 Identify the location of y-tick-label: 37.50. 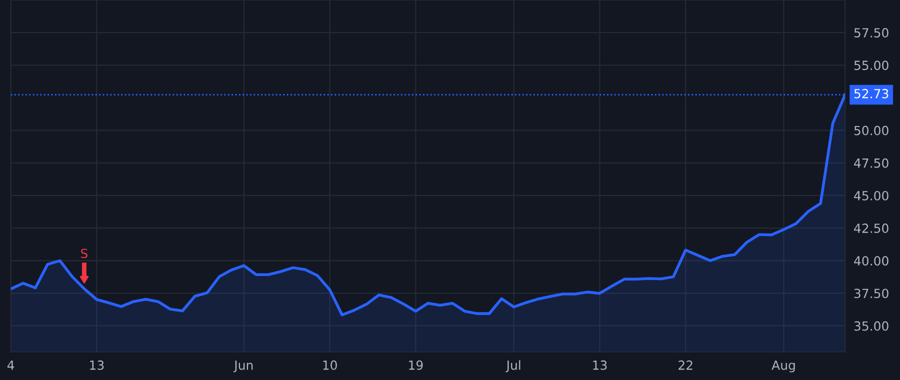
(871, 293).